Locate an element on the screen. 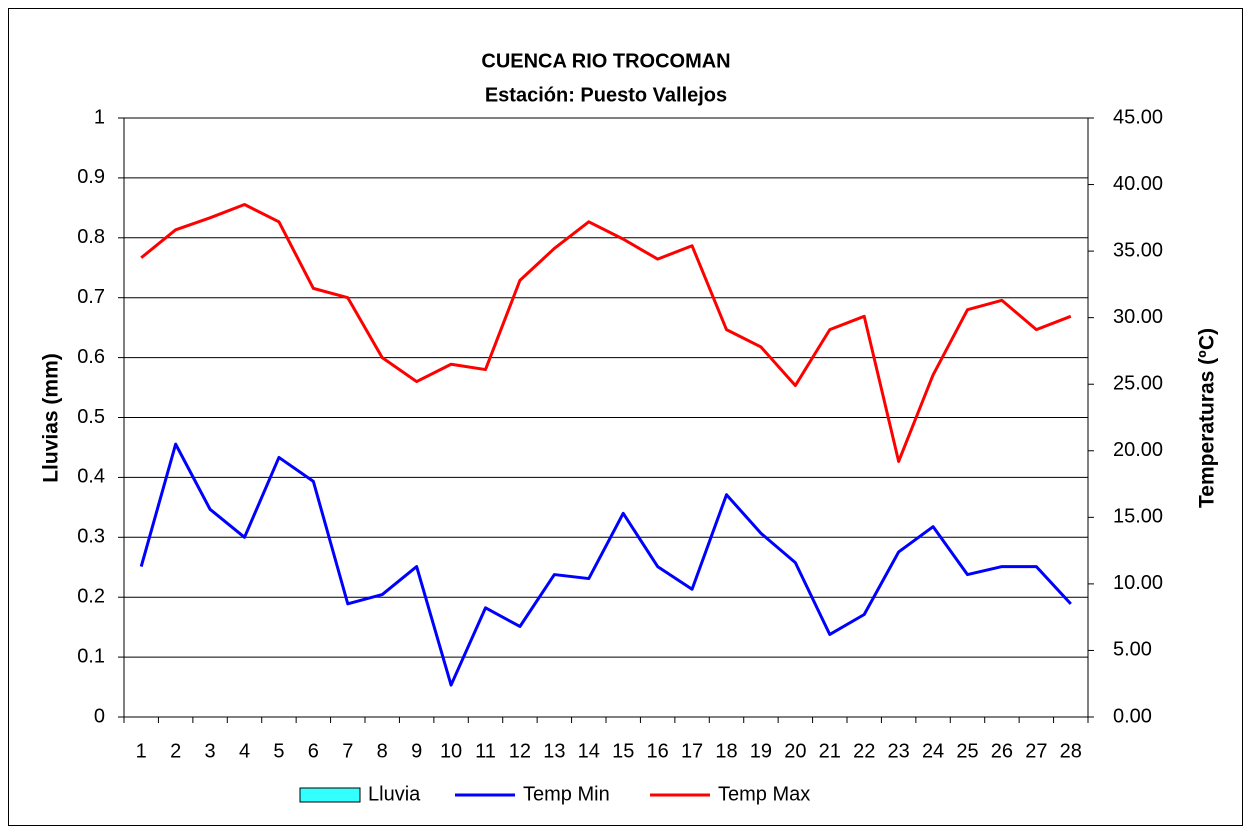 Image resolution: width=1251 pixels, height=834 pixels. x-tick-label: 14 is located at coordinates (589, 751).